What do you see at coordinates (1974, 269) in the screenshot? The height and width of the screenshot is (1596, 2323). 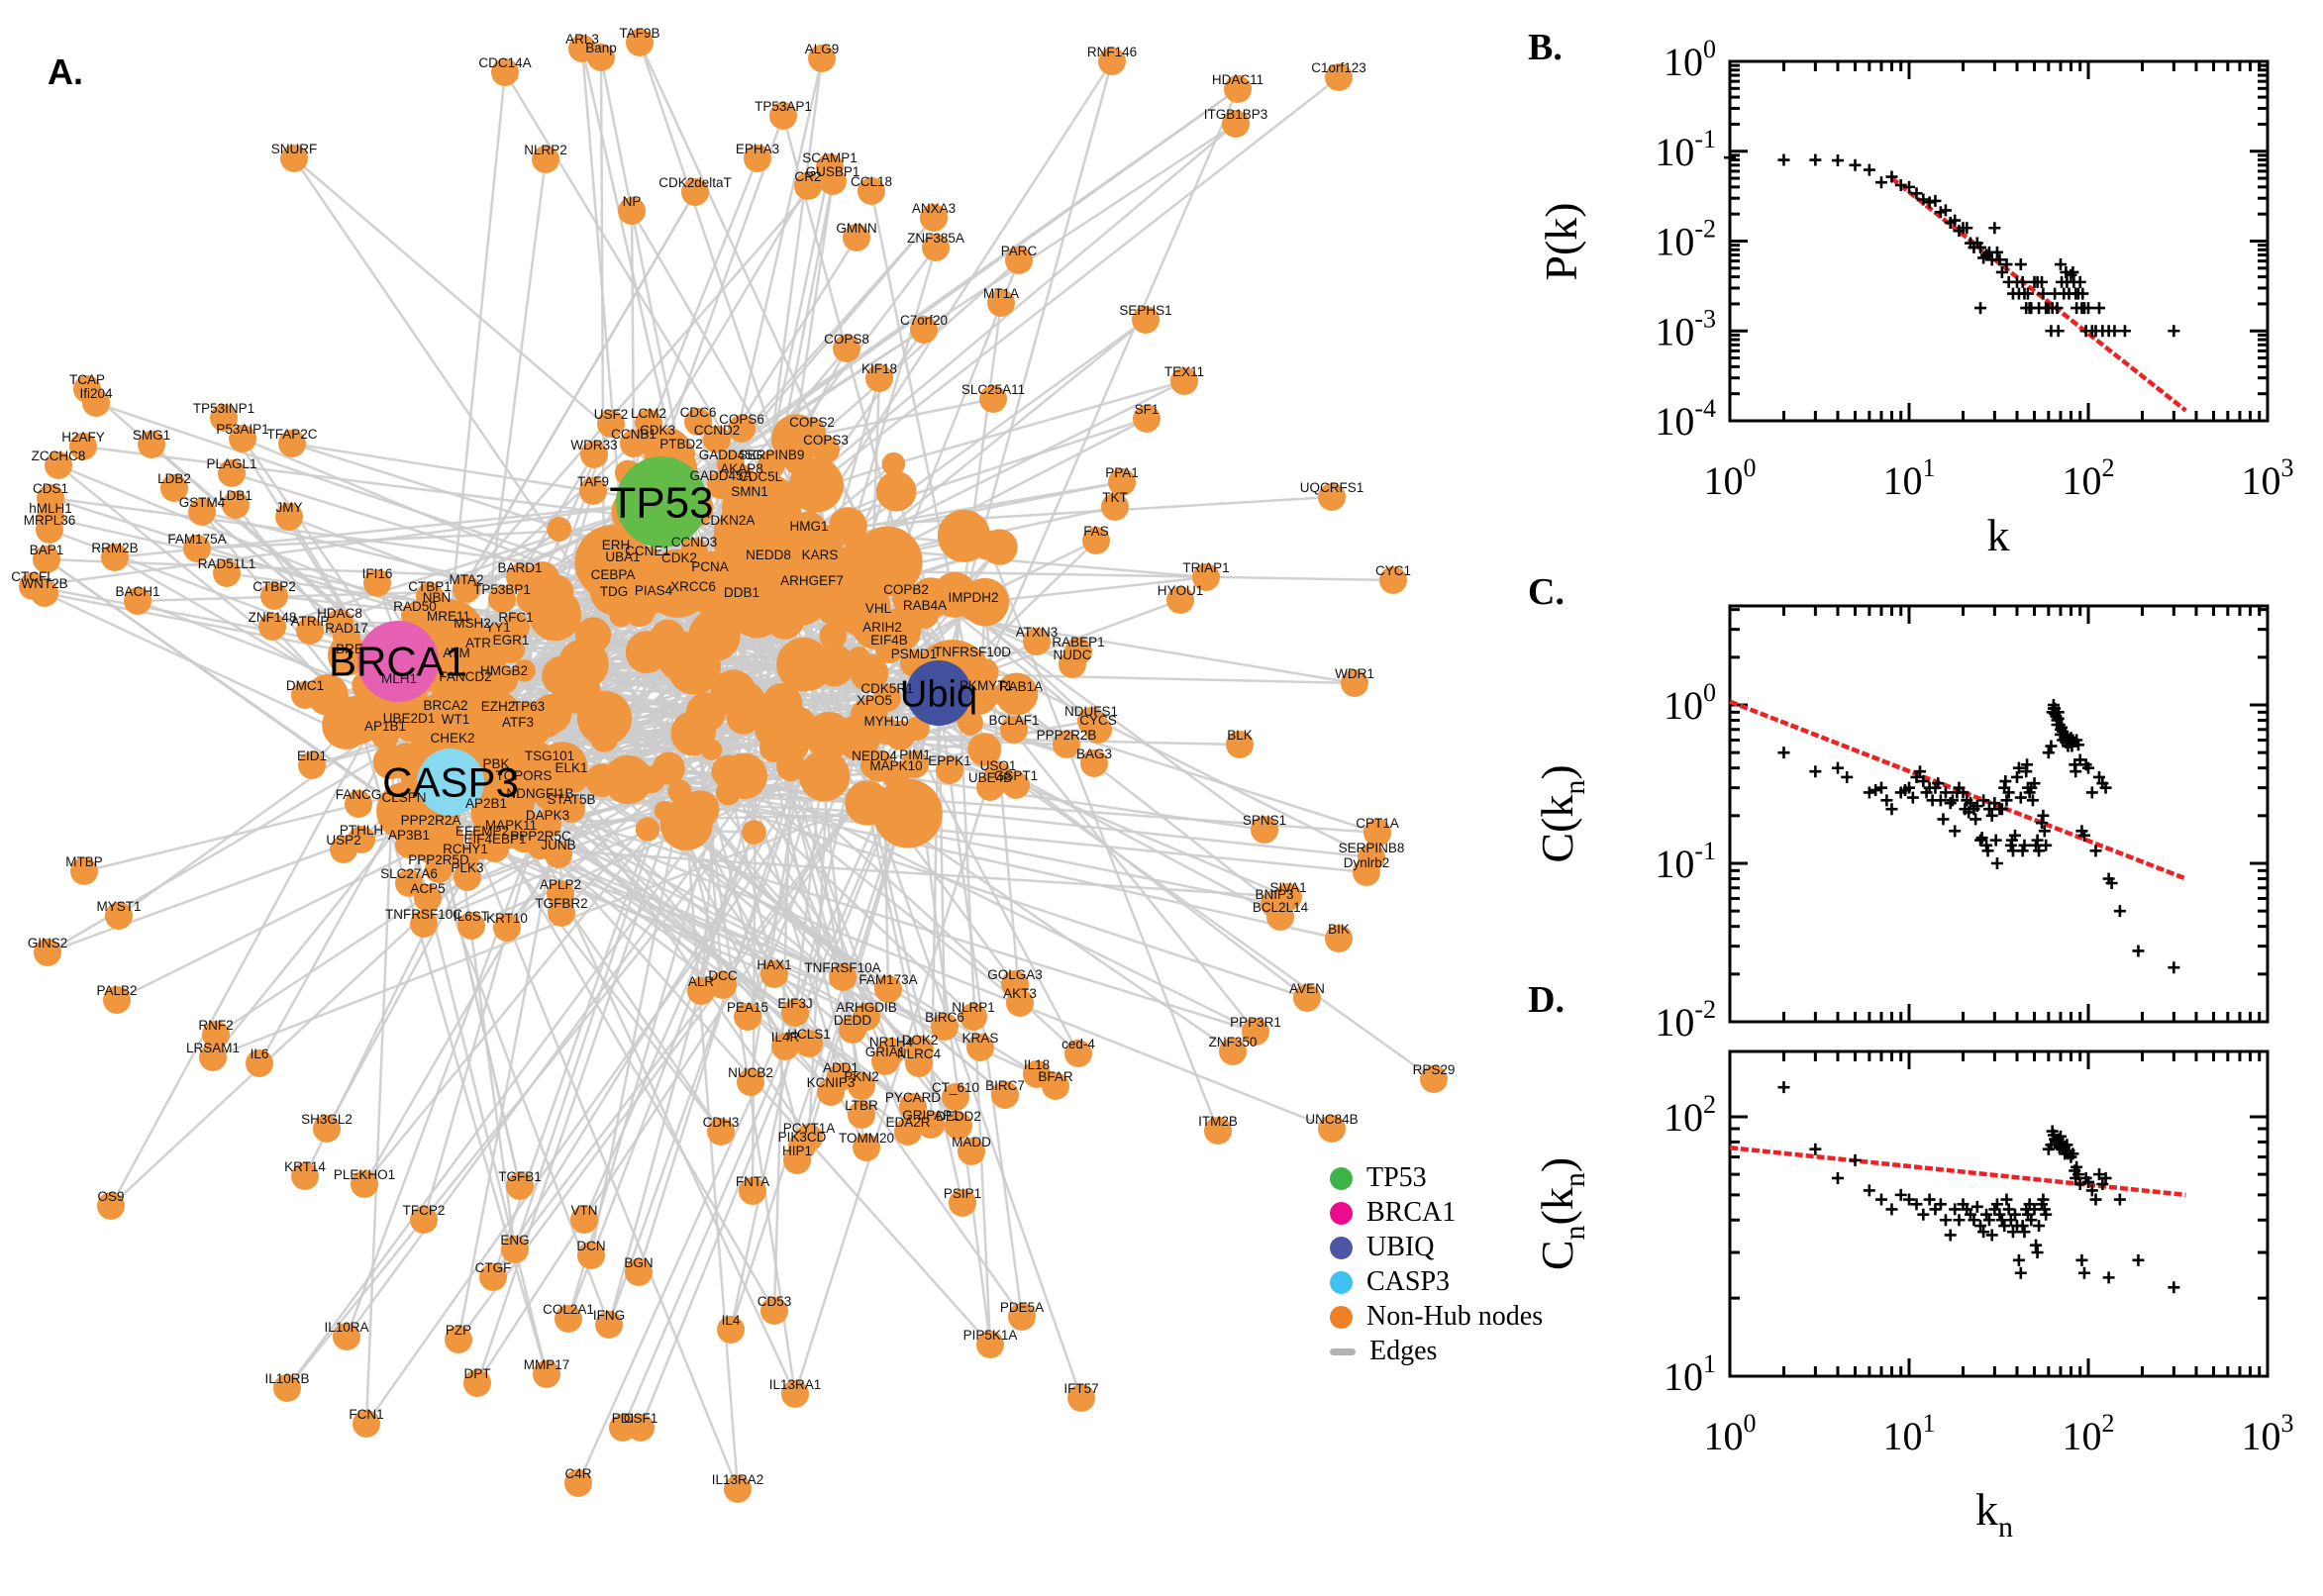 I see `axis-tick-labels: 10⁰ 10⁻¹ 10⁻² 10⁻³ 10⁻⁴ 10⁰ 10¹ 10² 10³` at bounding box center [1974, 269].